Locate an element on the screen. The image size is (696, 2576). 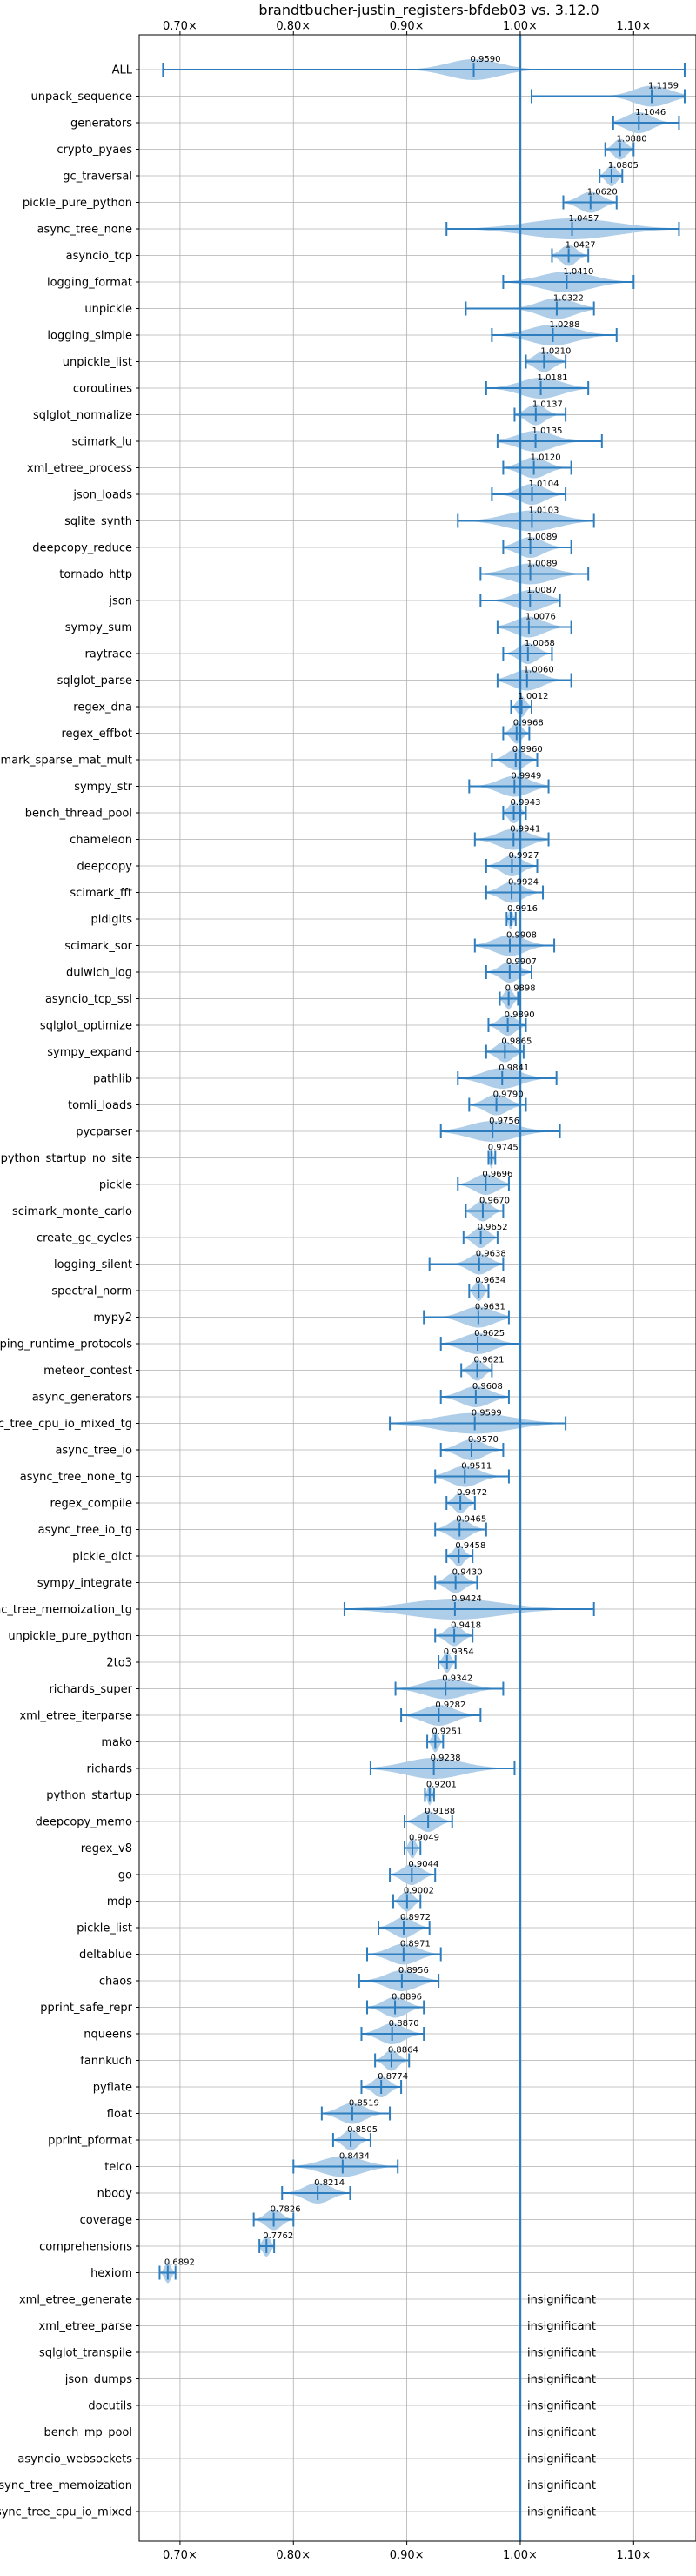
mean-value-label: 0.9745 is located at coordinates (503, 1148).